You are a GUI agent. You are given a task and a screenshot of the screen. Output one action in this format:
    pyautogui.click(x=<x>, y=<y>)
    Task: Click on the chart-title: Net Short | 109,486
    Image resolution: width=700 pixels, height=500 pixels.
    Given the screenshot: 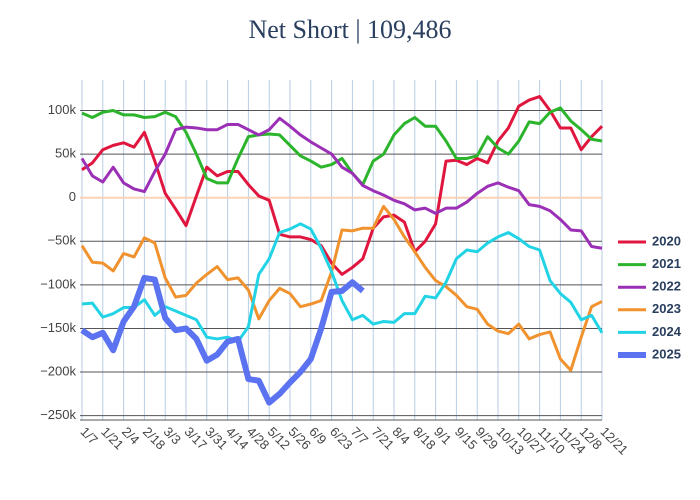 What is the action you would take?
    pyautogui.click(x=349, y=29)
    